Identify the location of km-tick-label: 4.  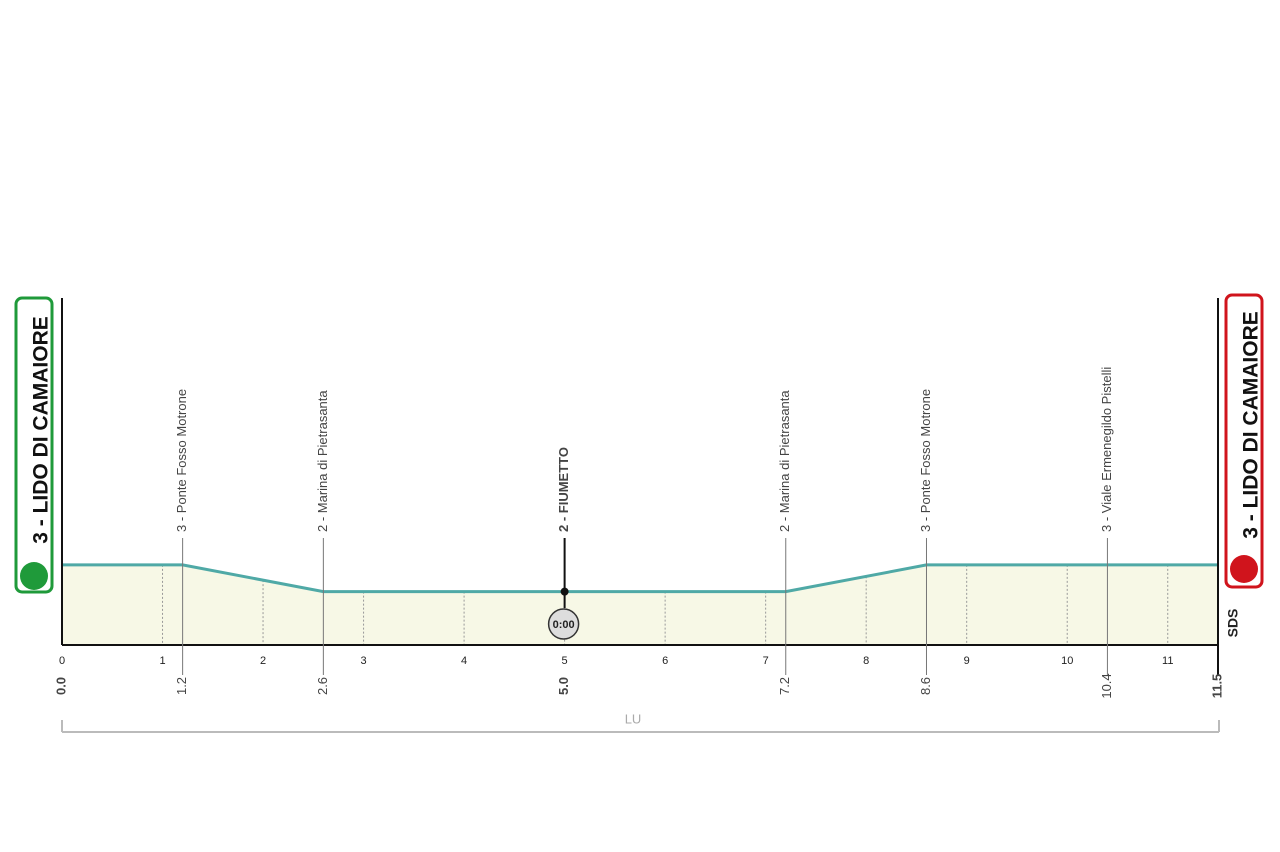
(464, 661).